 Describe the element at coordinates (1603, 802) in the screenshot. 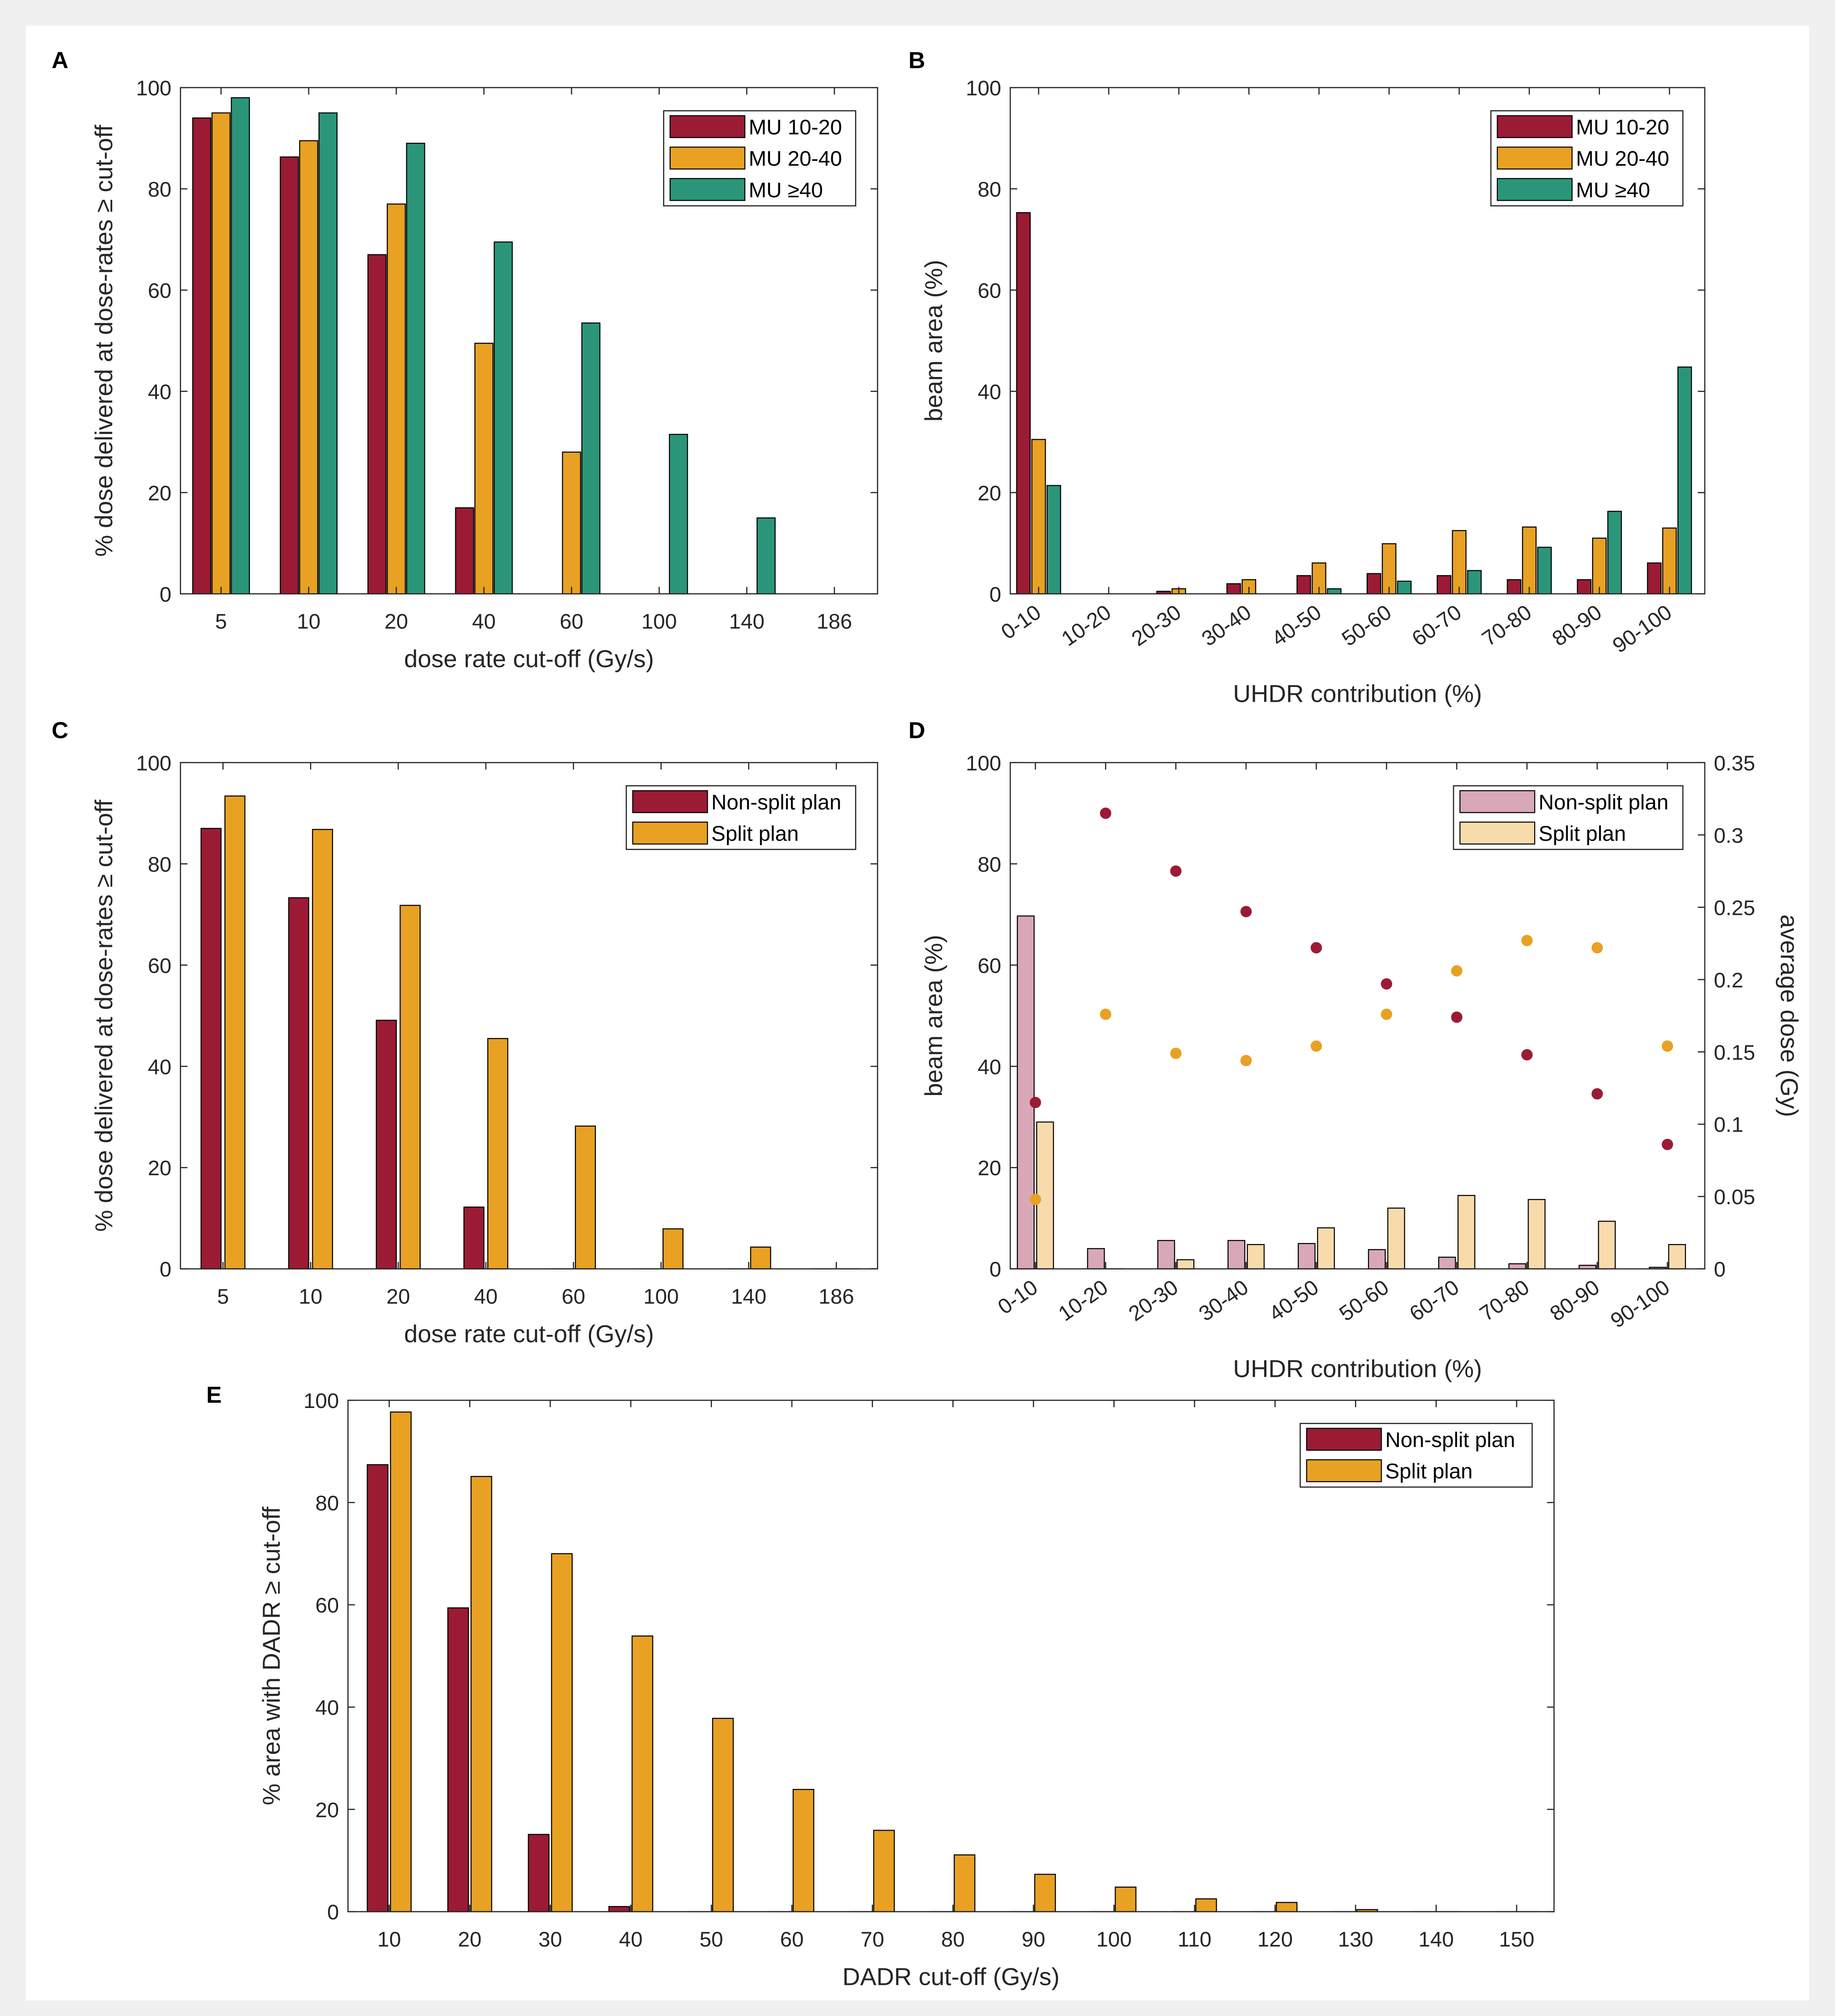

I see `legend-label-d-non-split-plan: Non-split plan` at that location.